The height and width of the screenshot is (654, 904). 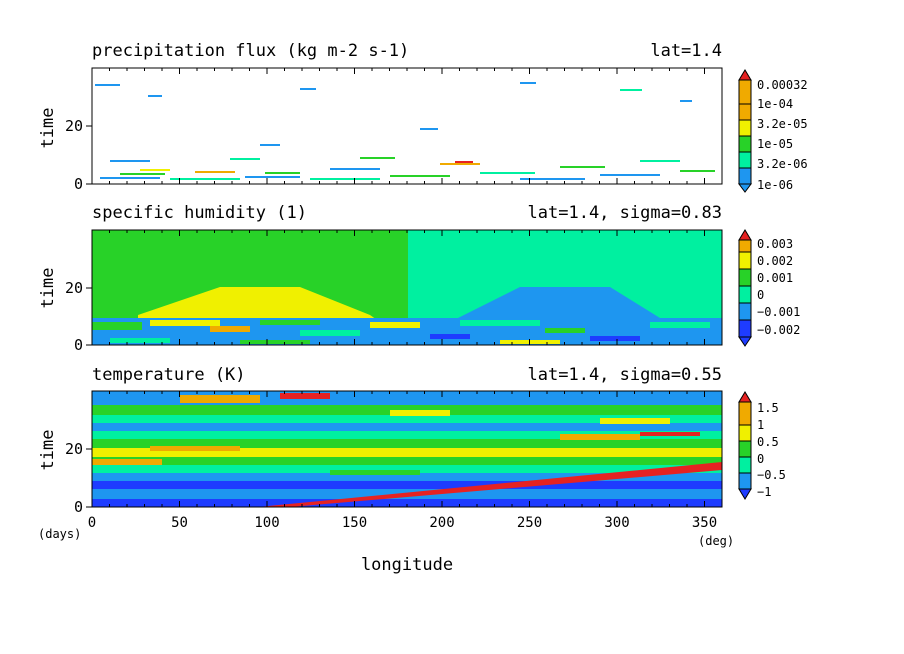 What do you see at coordinates (775, 261) in the screenshot?
I see `colorbar-label: 0.002` at bounding box center [775, 261].